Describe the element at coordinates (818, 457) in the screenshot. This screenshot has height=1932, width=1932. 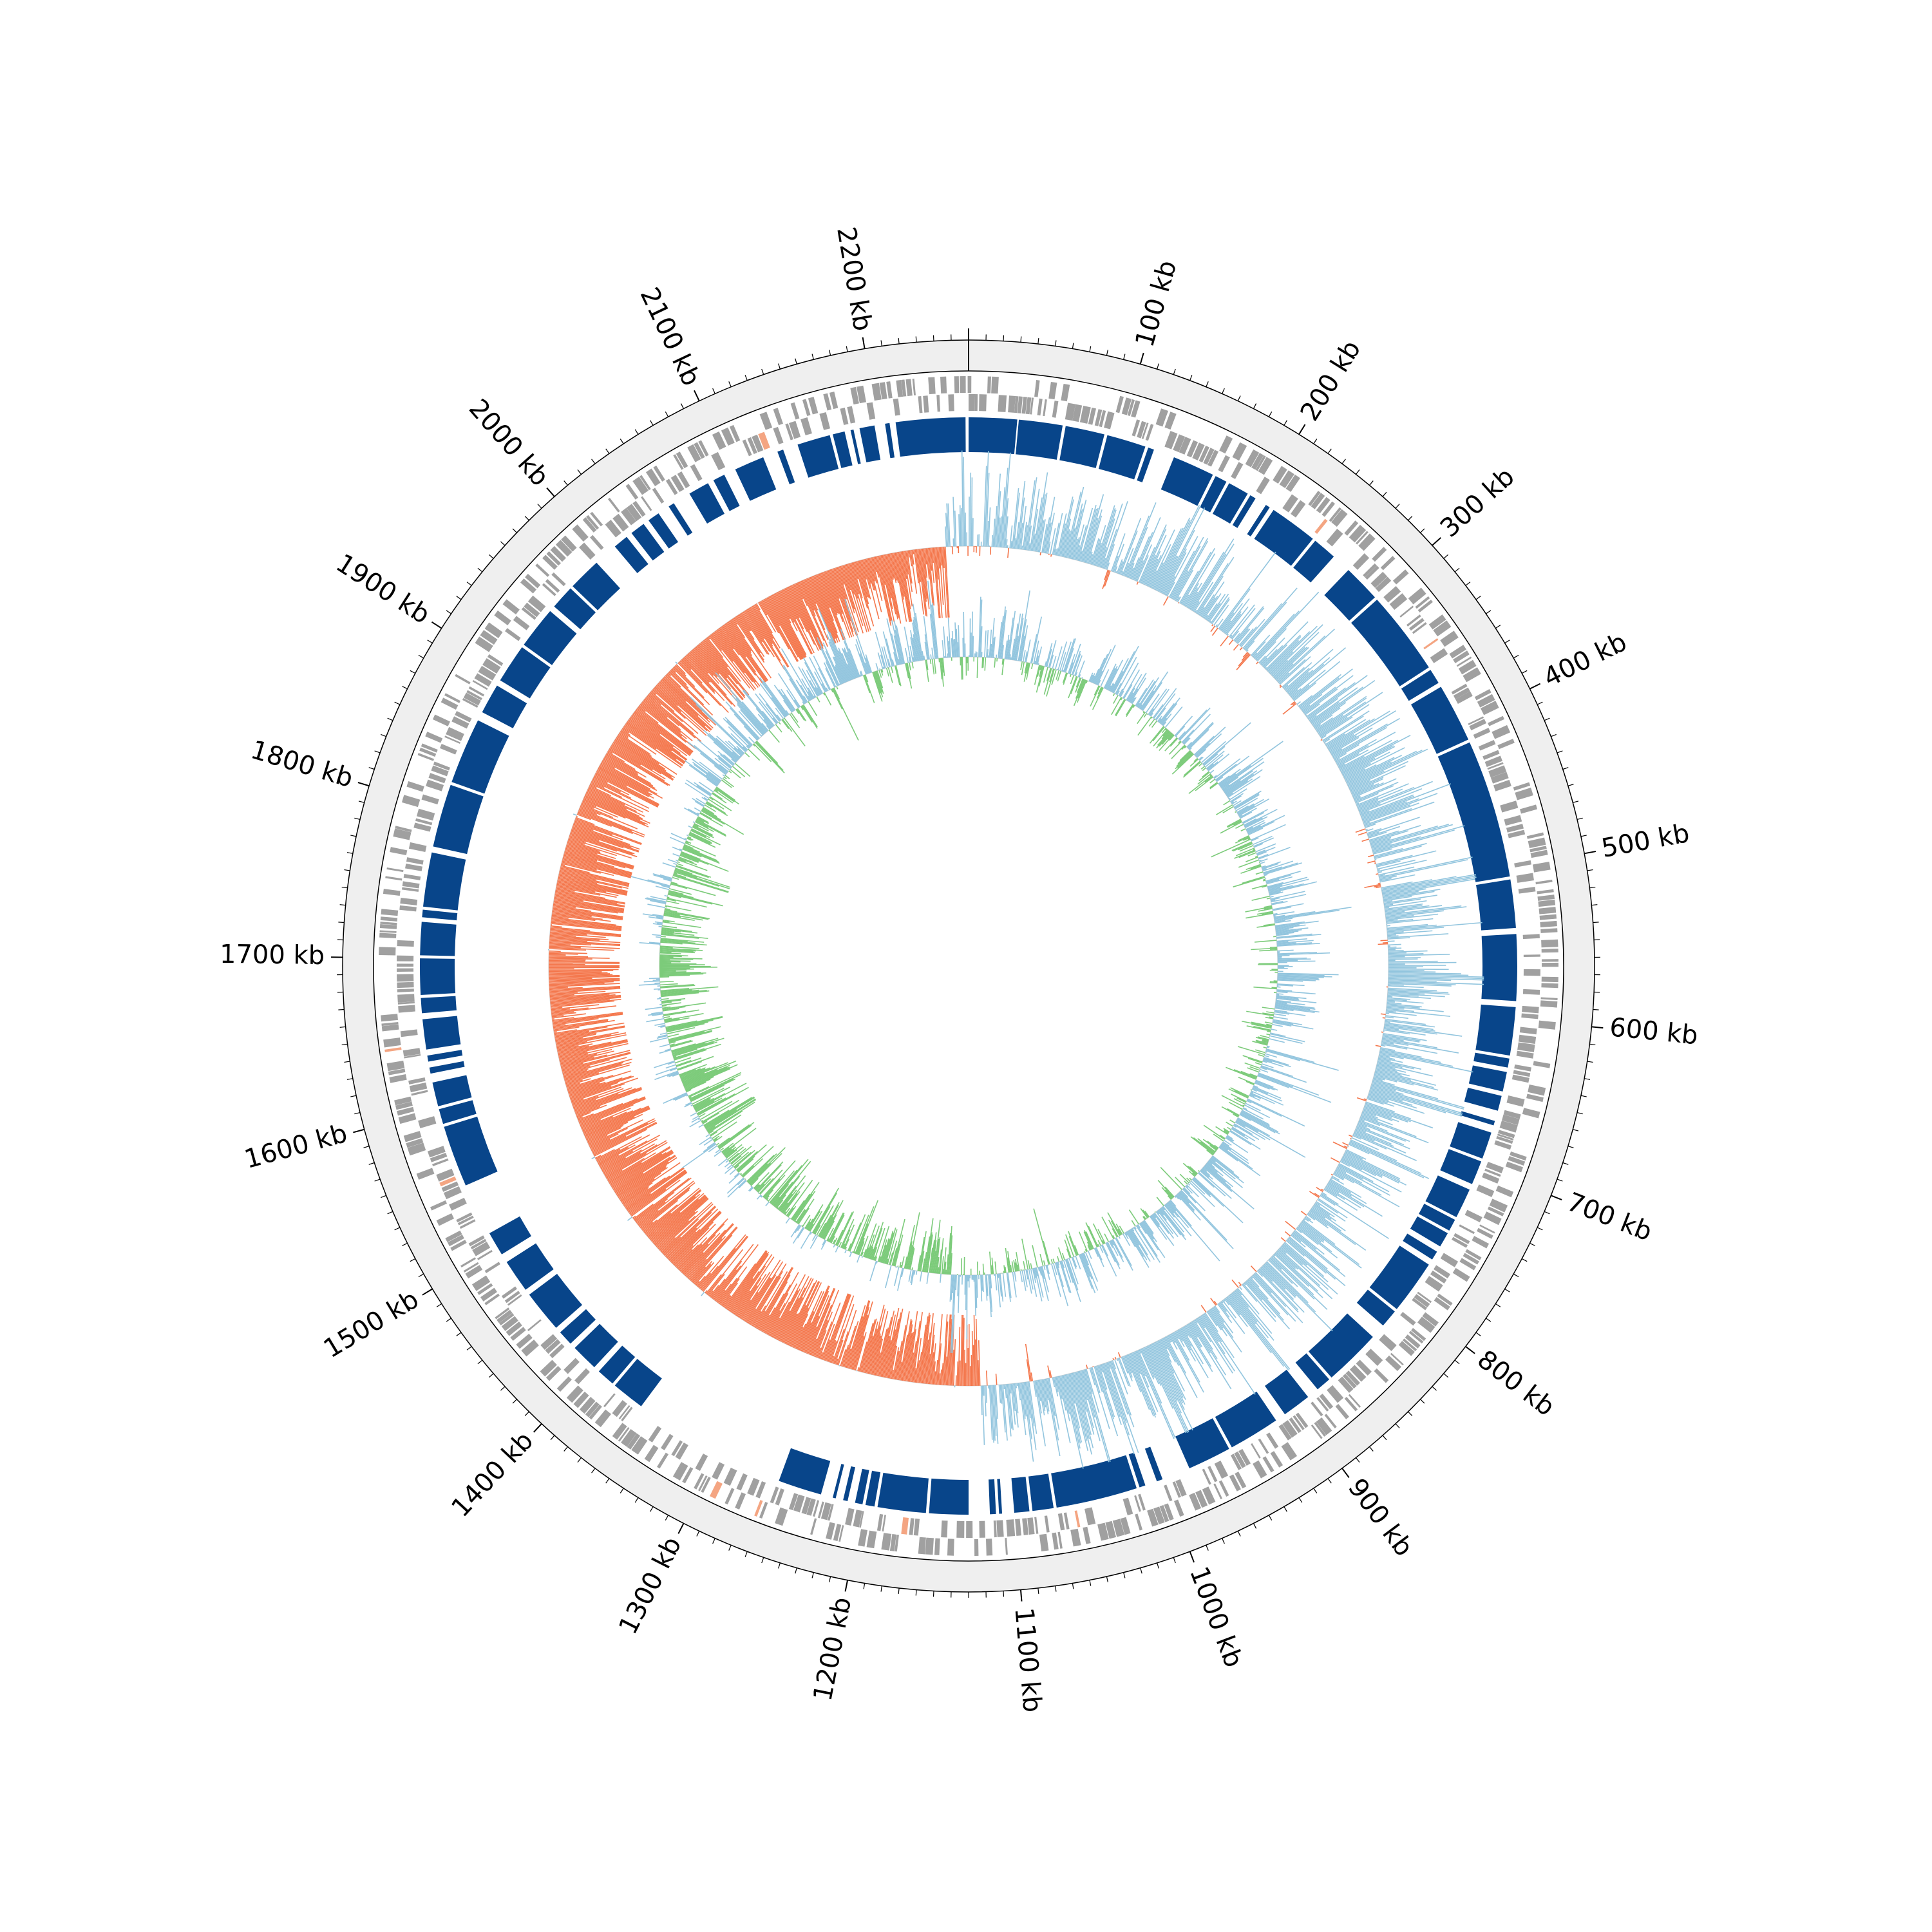
I see `blue-block` at that location.